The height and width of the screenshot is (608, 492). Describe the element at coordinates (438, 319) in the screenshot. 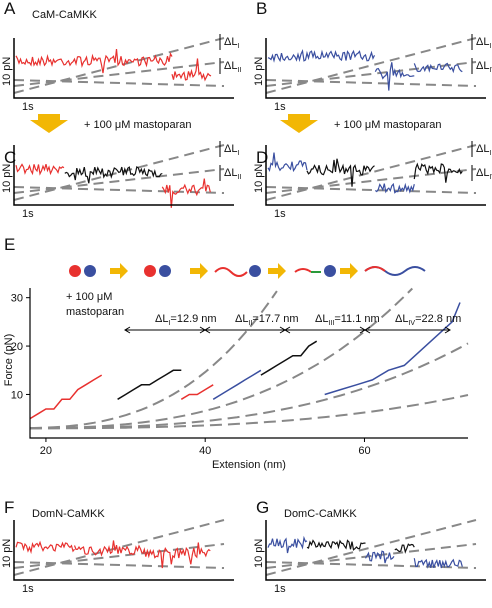

I see `delta-rest: =22.8 nm` at that location.